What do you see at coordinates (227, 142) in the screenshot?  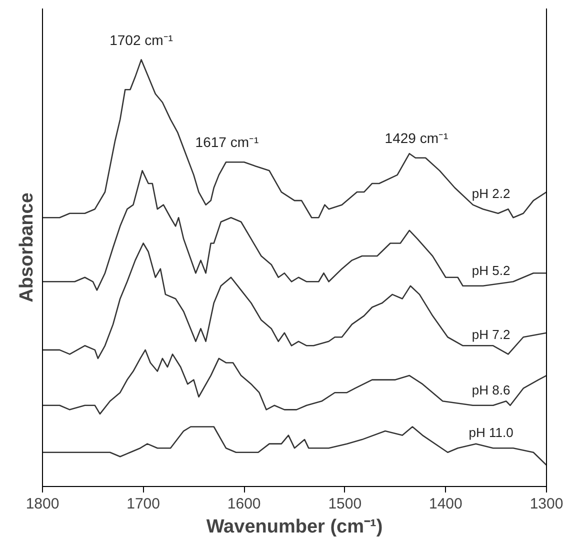 I see `annotation: 1617 cm⁻¹` at bounding box center [227, 142].